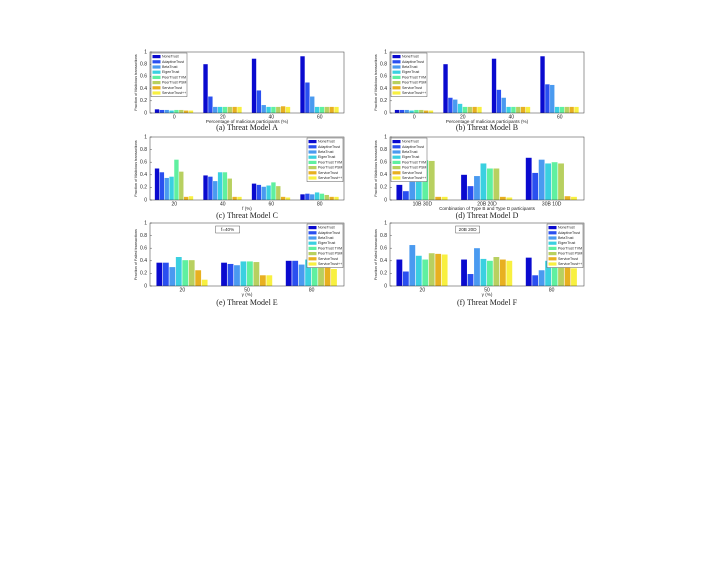  What do you see at coordinates (385, 200) in the screenshot?
I see `y-tick-label: 0` at bounding box center [385, 200].